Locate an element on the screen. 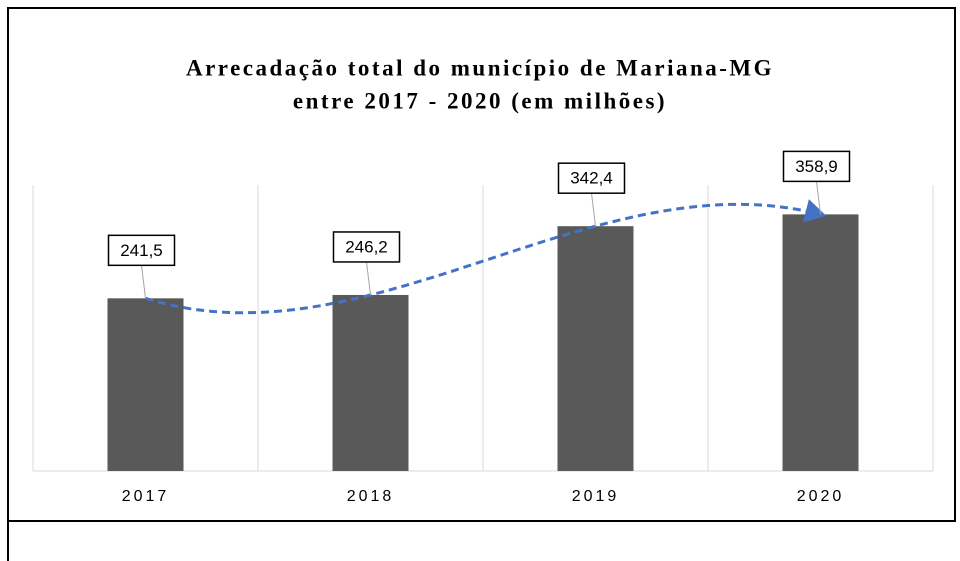 This screenshot has width=960, height=561. x-tick-label: 2019 is located at coordinates (596, 496).